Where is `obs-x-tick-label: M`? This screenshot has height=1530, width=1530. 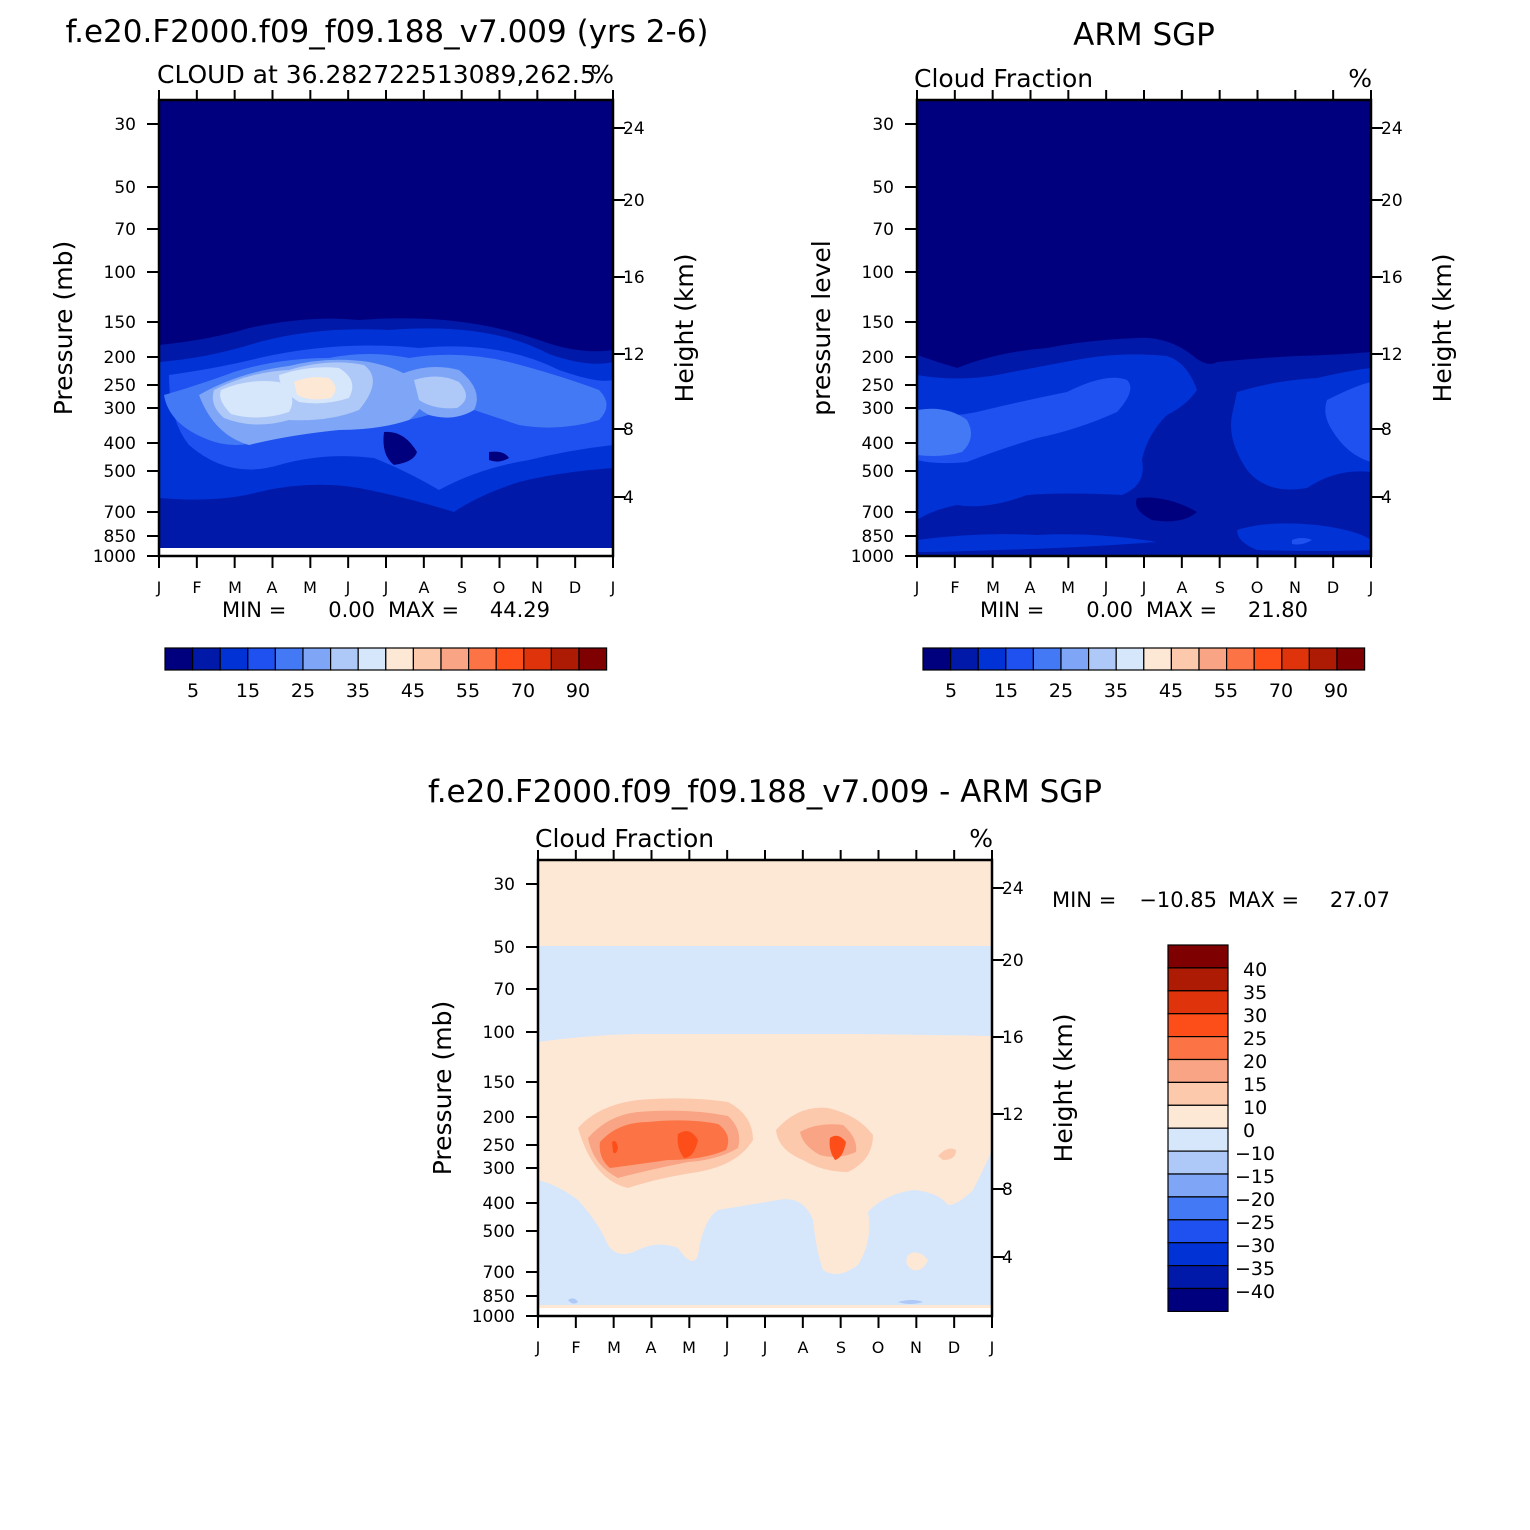
obs-x-tick-label: M is located at coordinates (1068, 587).